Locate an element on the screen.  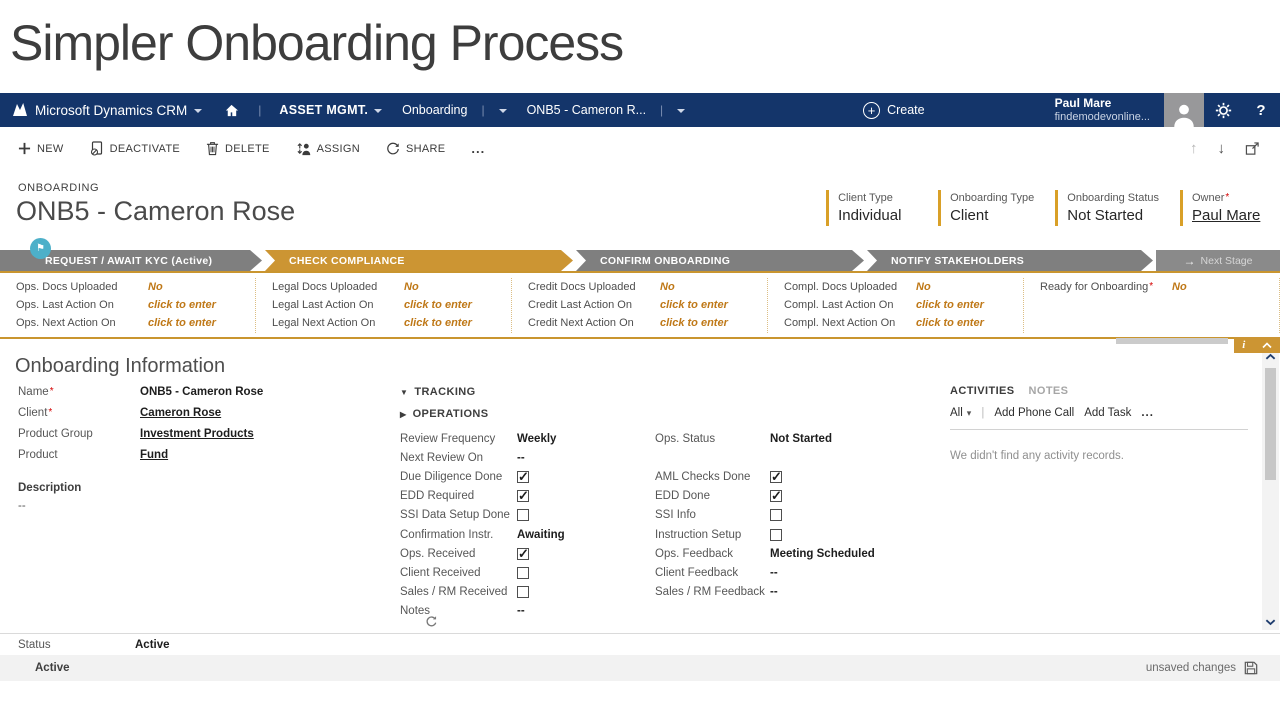
tab-activities: ACTIVITIES is located at coordinates (982, 391).